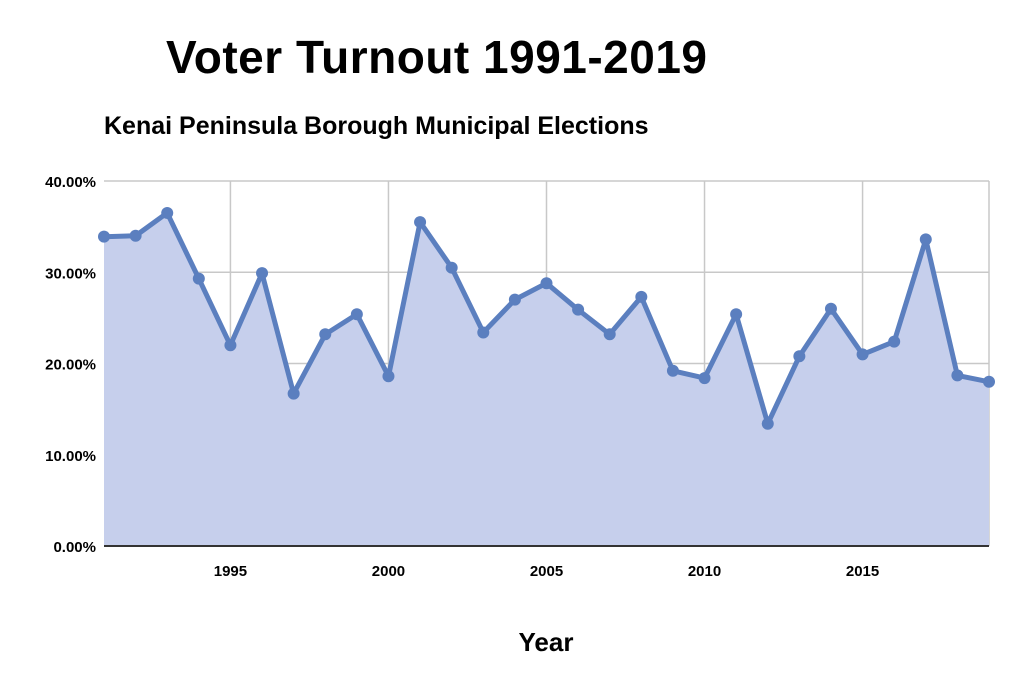  I want to click on y-tick-label: 0.00%, so click(74, 547).